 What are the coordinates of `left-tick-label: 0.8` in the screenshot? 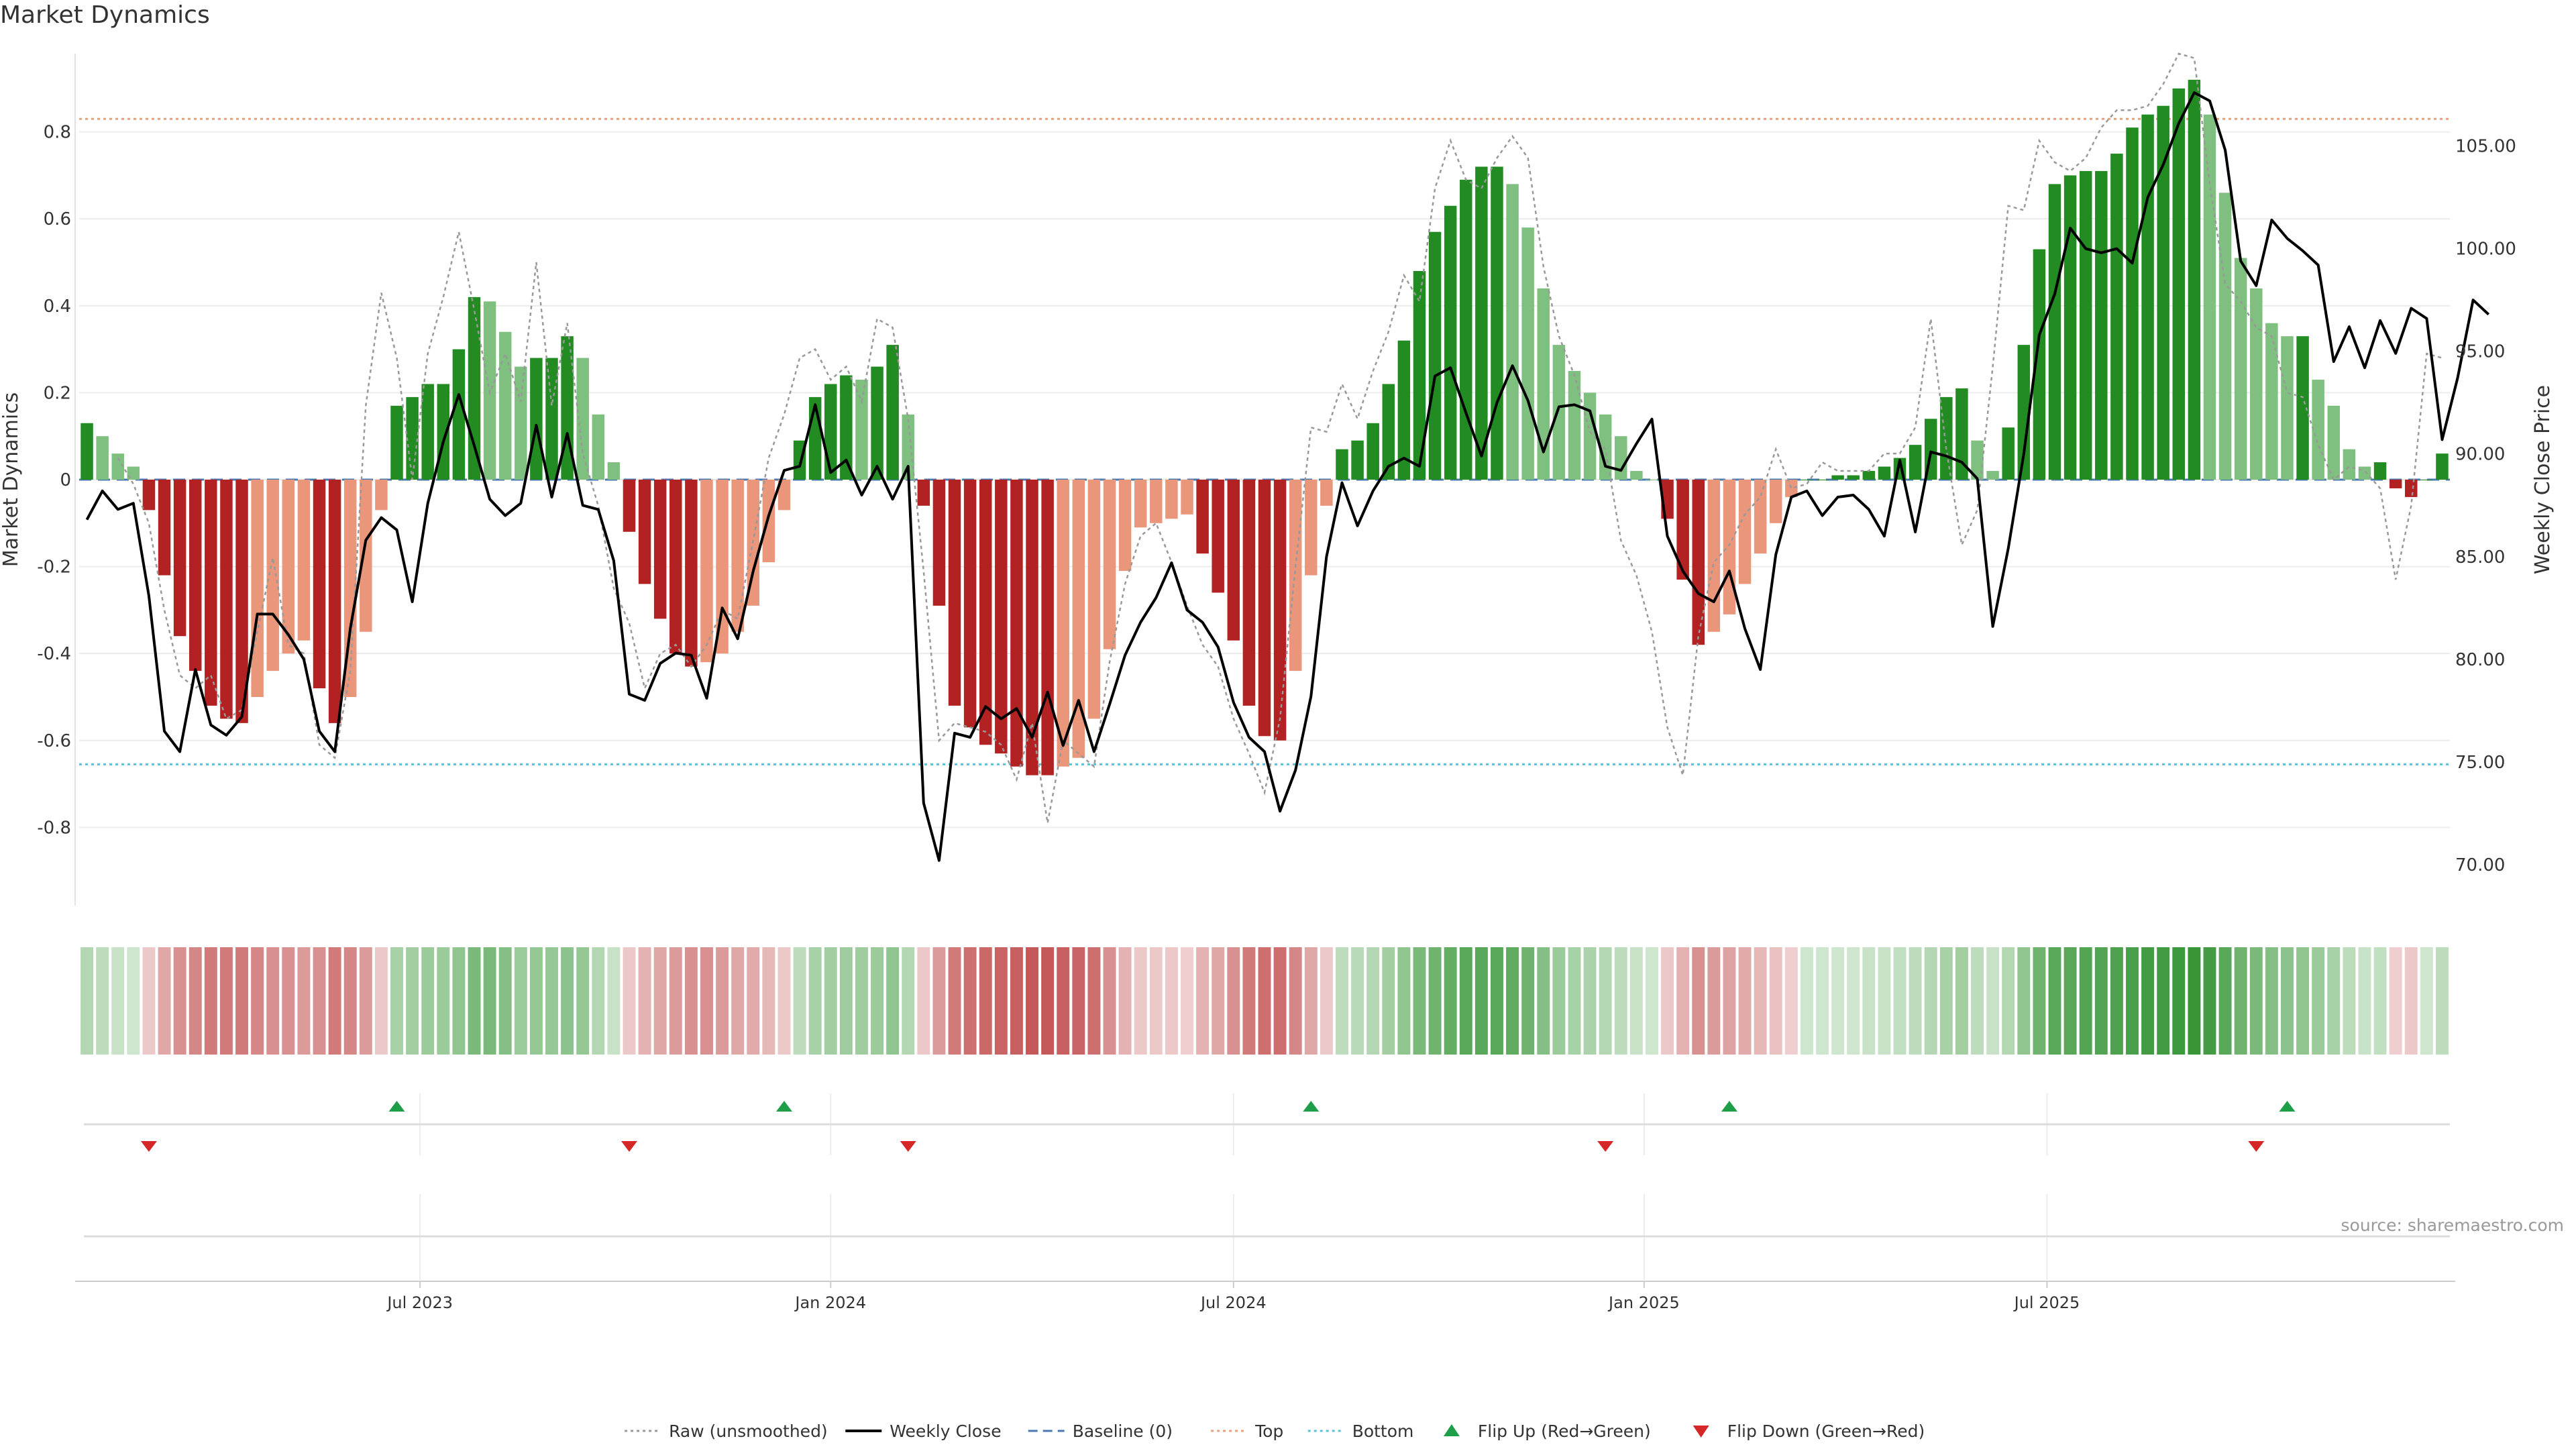 It's located at (57, 133).